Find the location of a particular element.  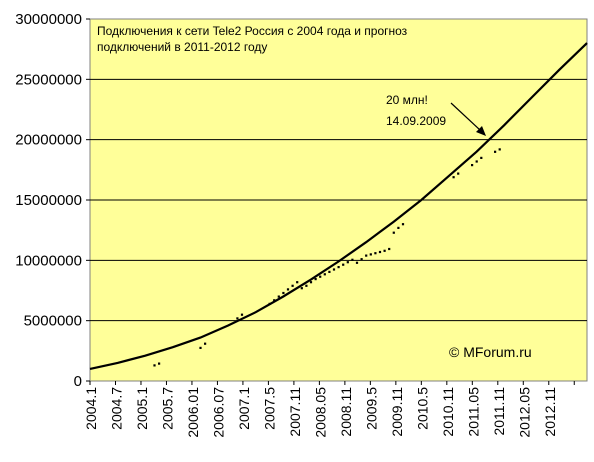

y-tick-label: 25000000 is located at coordinates (48, 79).